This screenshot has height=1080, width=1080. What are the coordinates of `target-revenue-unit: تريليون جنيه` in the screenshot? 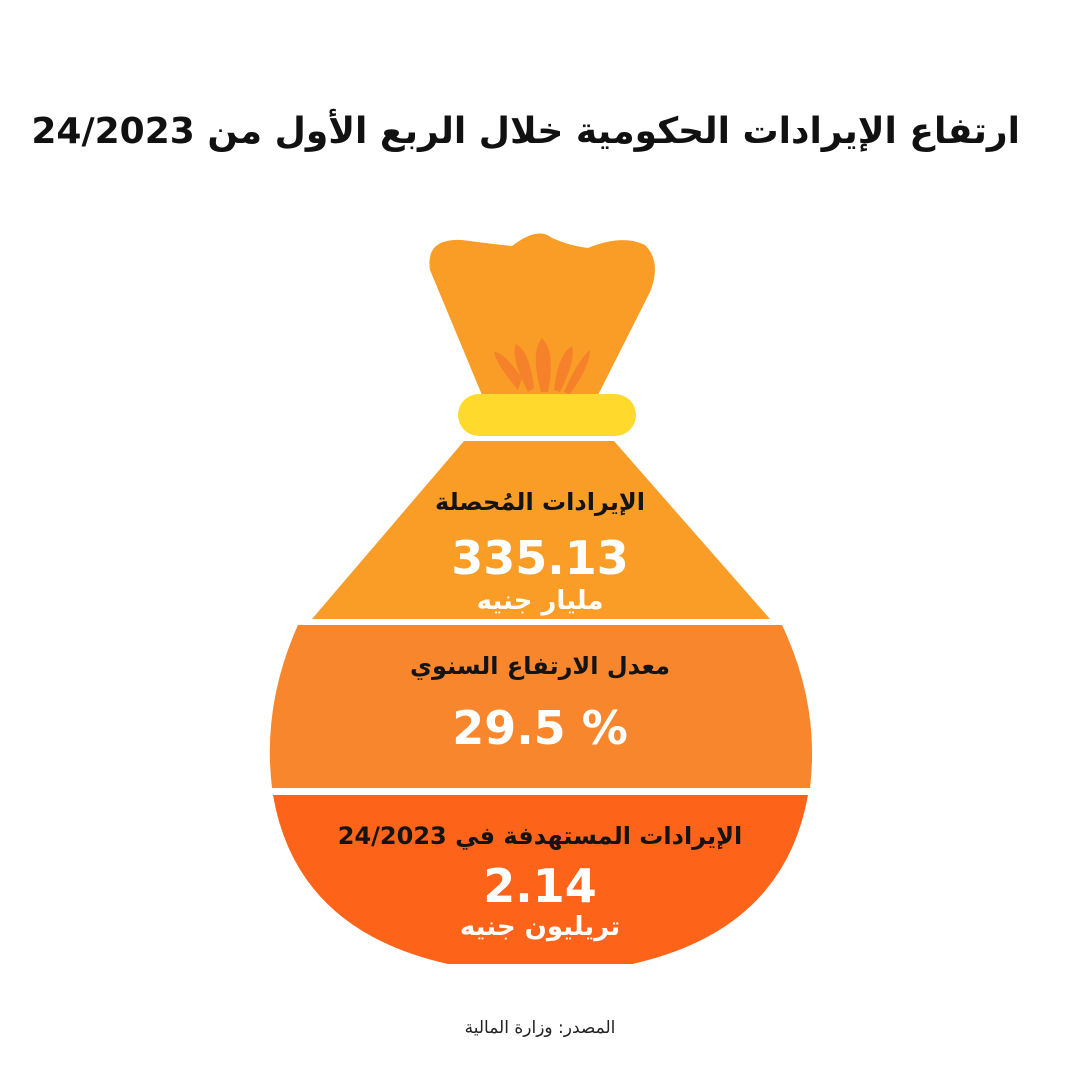 It's located at (540, 927).